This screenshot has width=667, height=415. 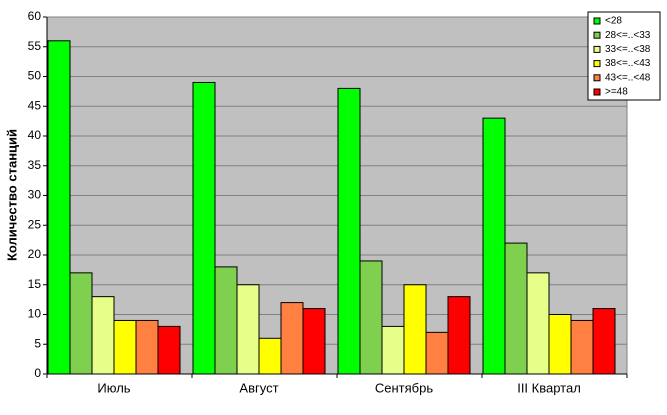 I want to click on legend-label: 33<=..<38, so click(x=628, y=49).